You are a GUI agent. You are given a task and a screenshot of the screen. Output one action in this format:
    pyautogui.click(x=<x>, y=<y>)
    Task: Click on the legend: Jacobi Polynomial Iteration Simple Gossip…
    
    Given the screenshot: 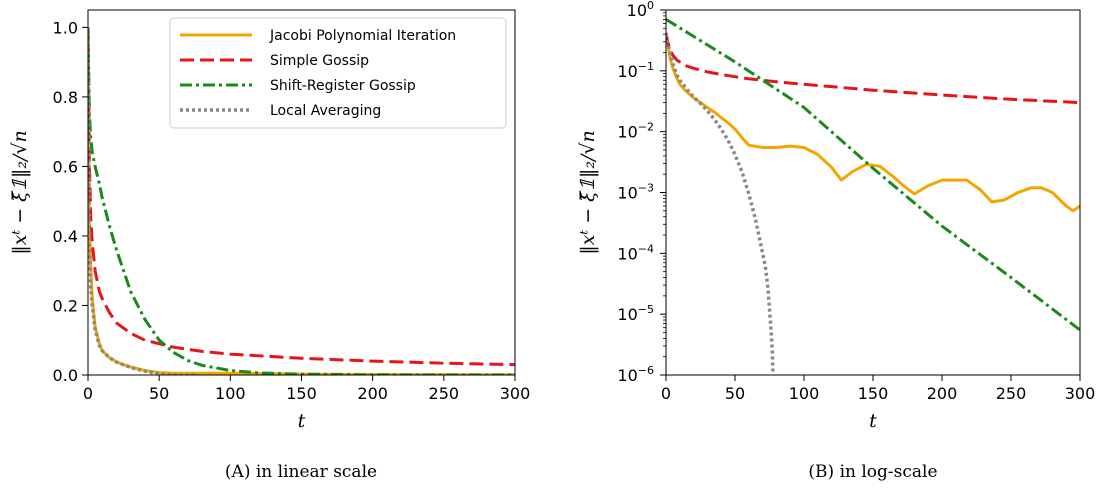 What is the action you would take?
    pyautogui.click(x=338, y=73)
    